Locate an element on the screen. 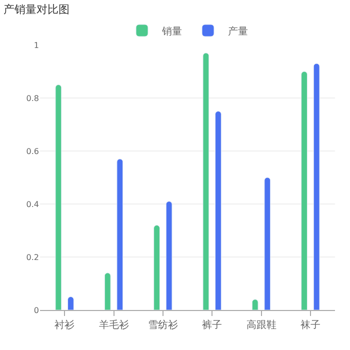 The height and width of the screenshot is (350, 350). y-tick-label: 1 is located at coordinates (36, 45).